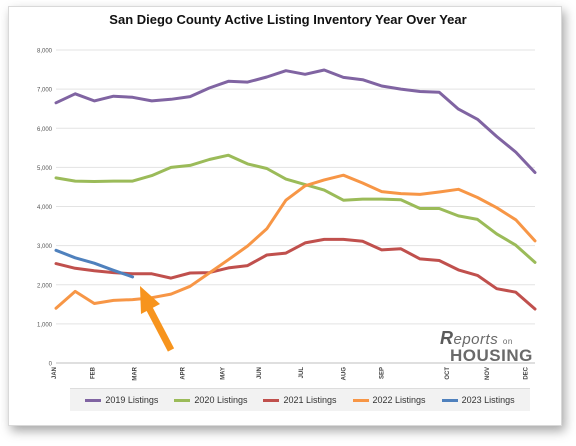 This screenshot has width=576, height=446. I want to click on y-tick-label: 3,000, so click(45, 247).